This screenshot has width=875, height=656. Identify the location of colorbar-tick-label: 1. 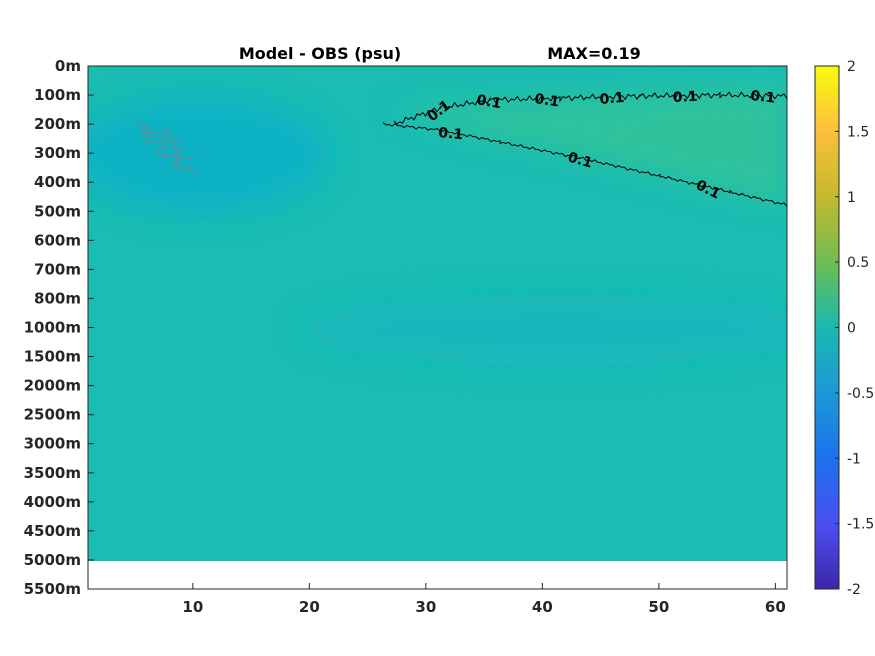
(851, 198).